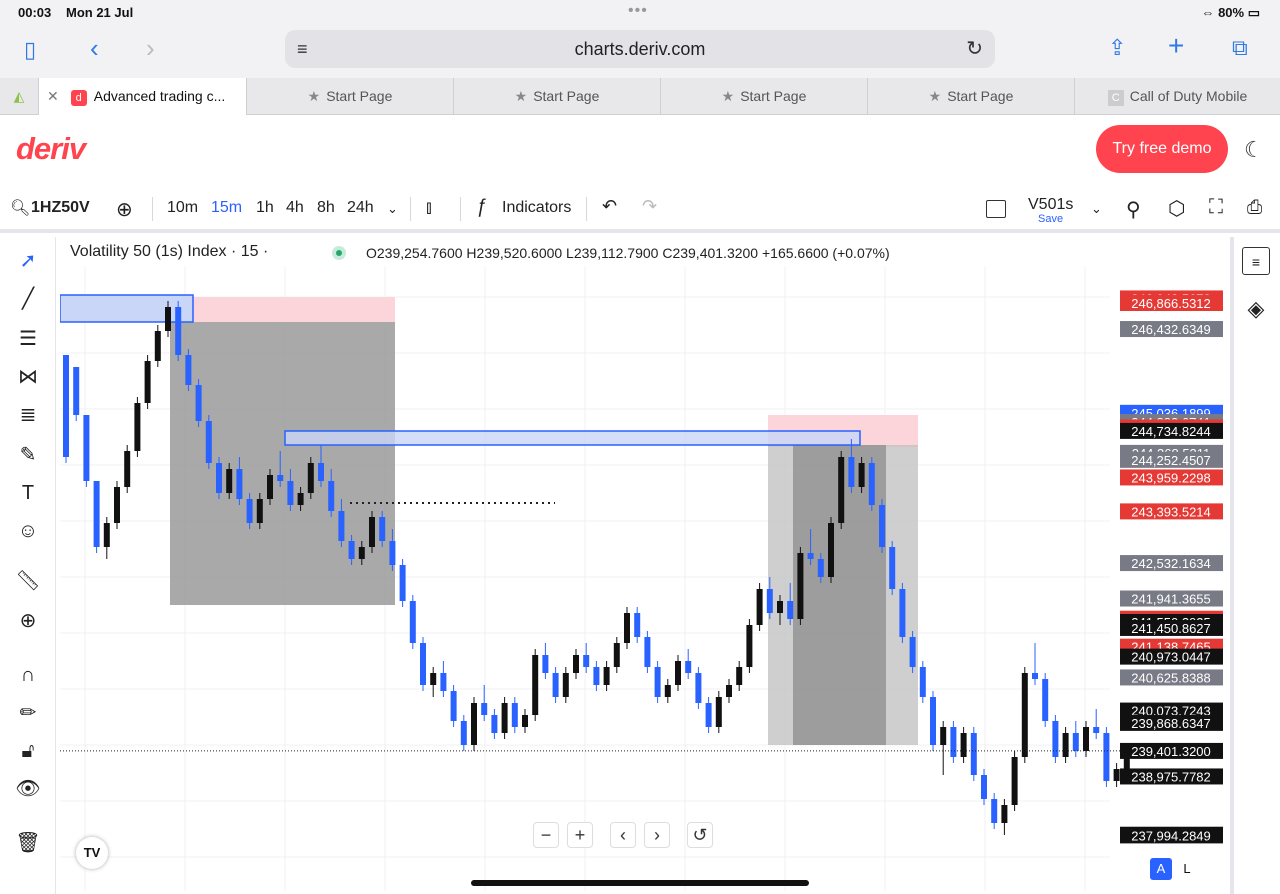  Describe the element at coordinates (1187, 868) in the screenshot. I see `log-scale-button: L` at that location.